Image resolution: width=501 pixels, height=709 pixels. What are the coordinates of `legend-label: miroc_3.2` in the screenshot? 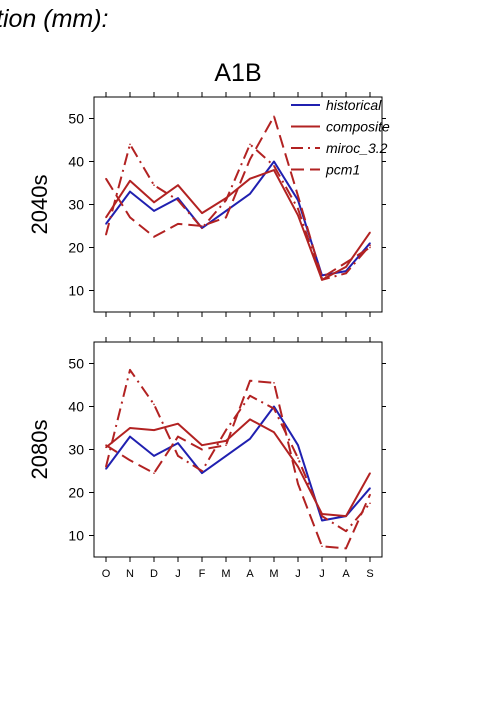 It's located at (357, 148).